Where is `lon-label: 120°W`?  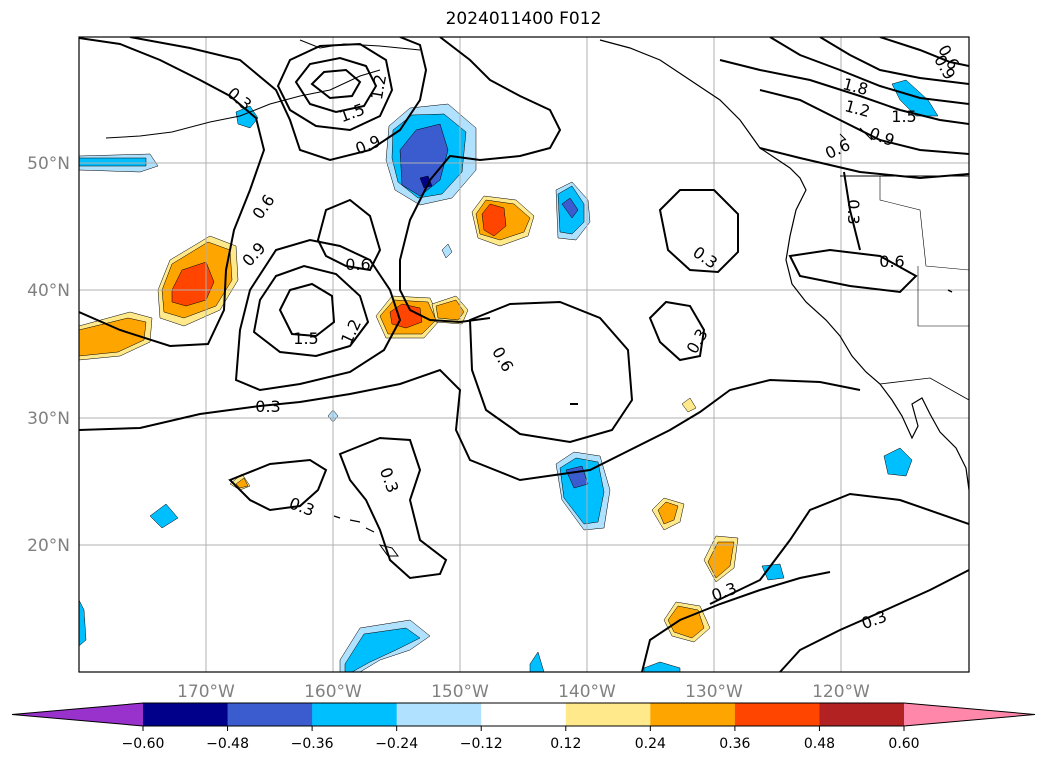 lon-label: 120°W is located at coordinates (841, 692).